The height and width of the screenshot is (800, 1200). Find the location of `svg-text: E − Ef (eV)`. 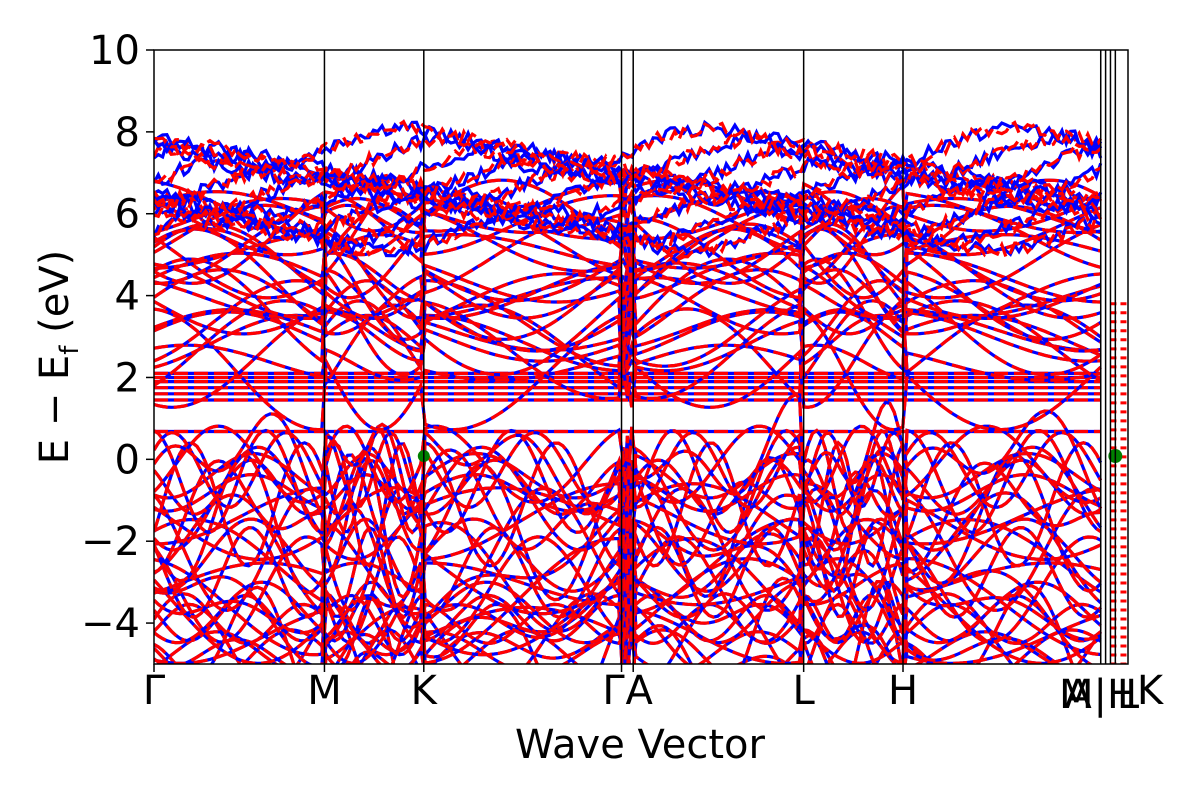

svg-text: E − Ef (eV) is located at coordinates (58, 357).